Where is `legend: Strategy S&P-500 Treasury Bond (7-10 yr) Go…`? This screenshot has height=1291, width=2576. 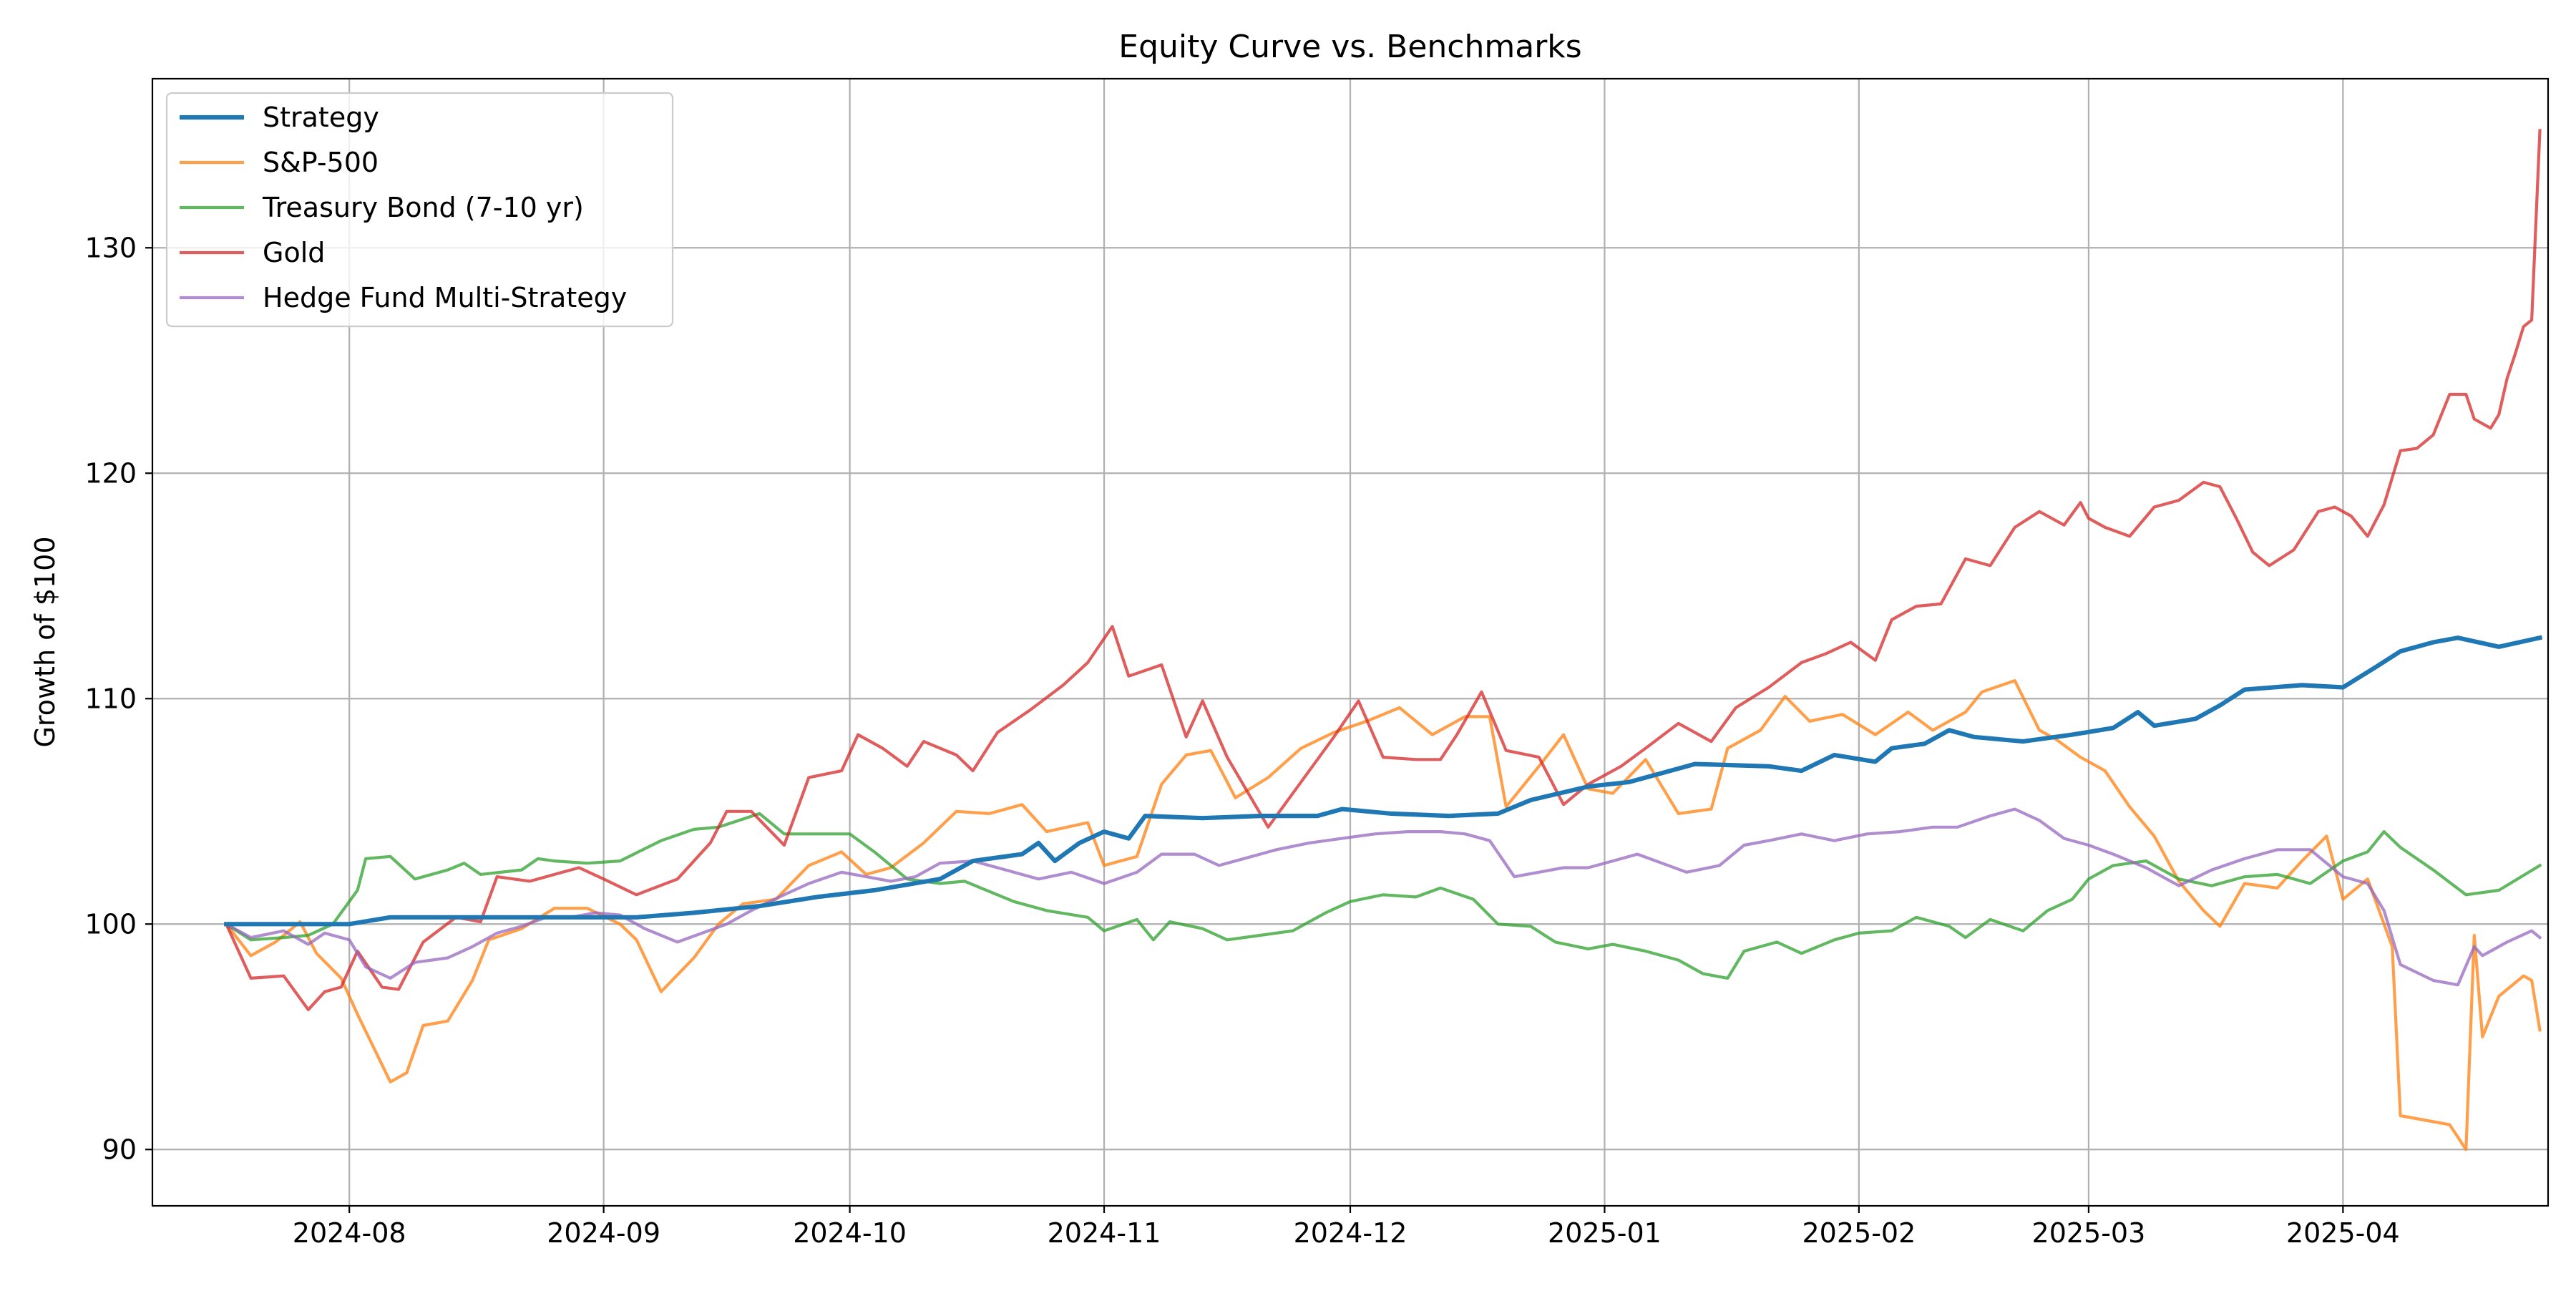
legend: Strategy S&P-500 Treasury Bond (7-10 yr) Go… is located at coordinates (419, 210).